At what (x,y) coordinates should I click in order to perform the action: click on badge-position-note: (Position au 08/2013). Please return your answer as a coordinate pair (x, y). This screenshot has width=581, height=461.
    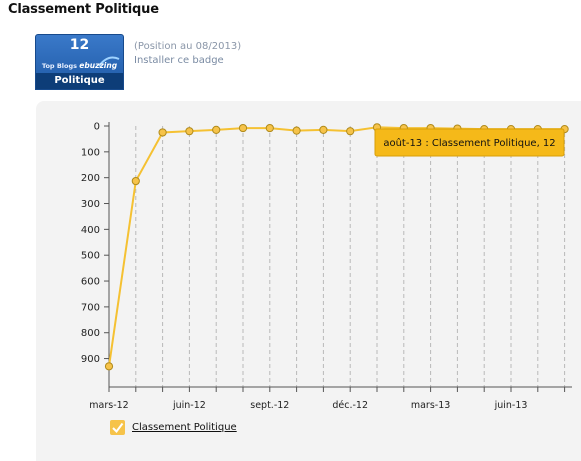
    Looking at the image, I should click on (188, 46).